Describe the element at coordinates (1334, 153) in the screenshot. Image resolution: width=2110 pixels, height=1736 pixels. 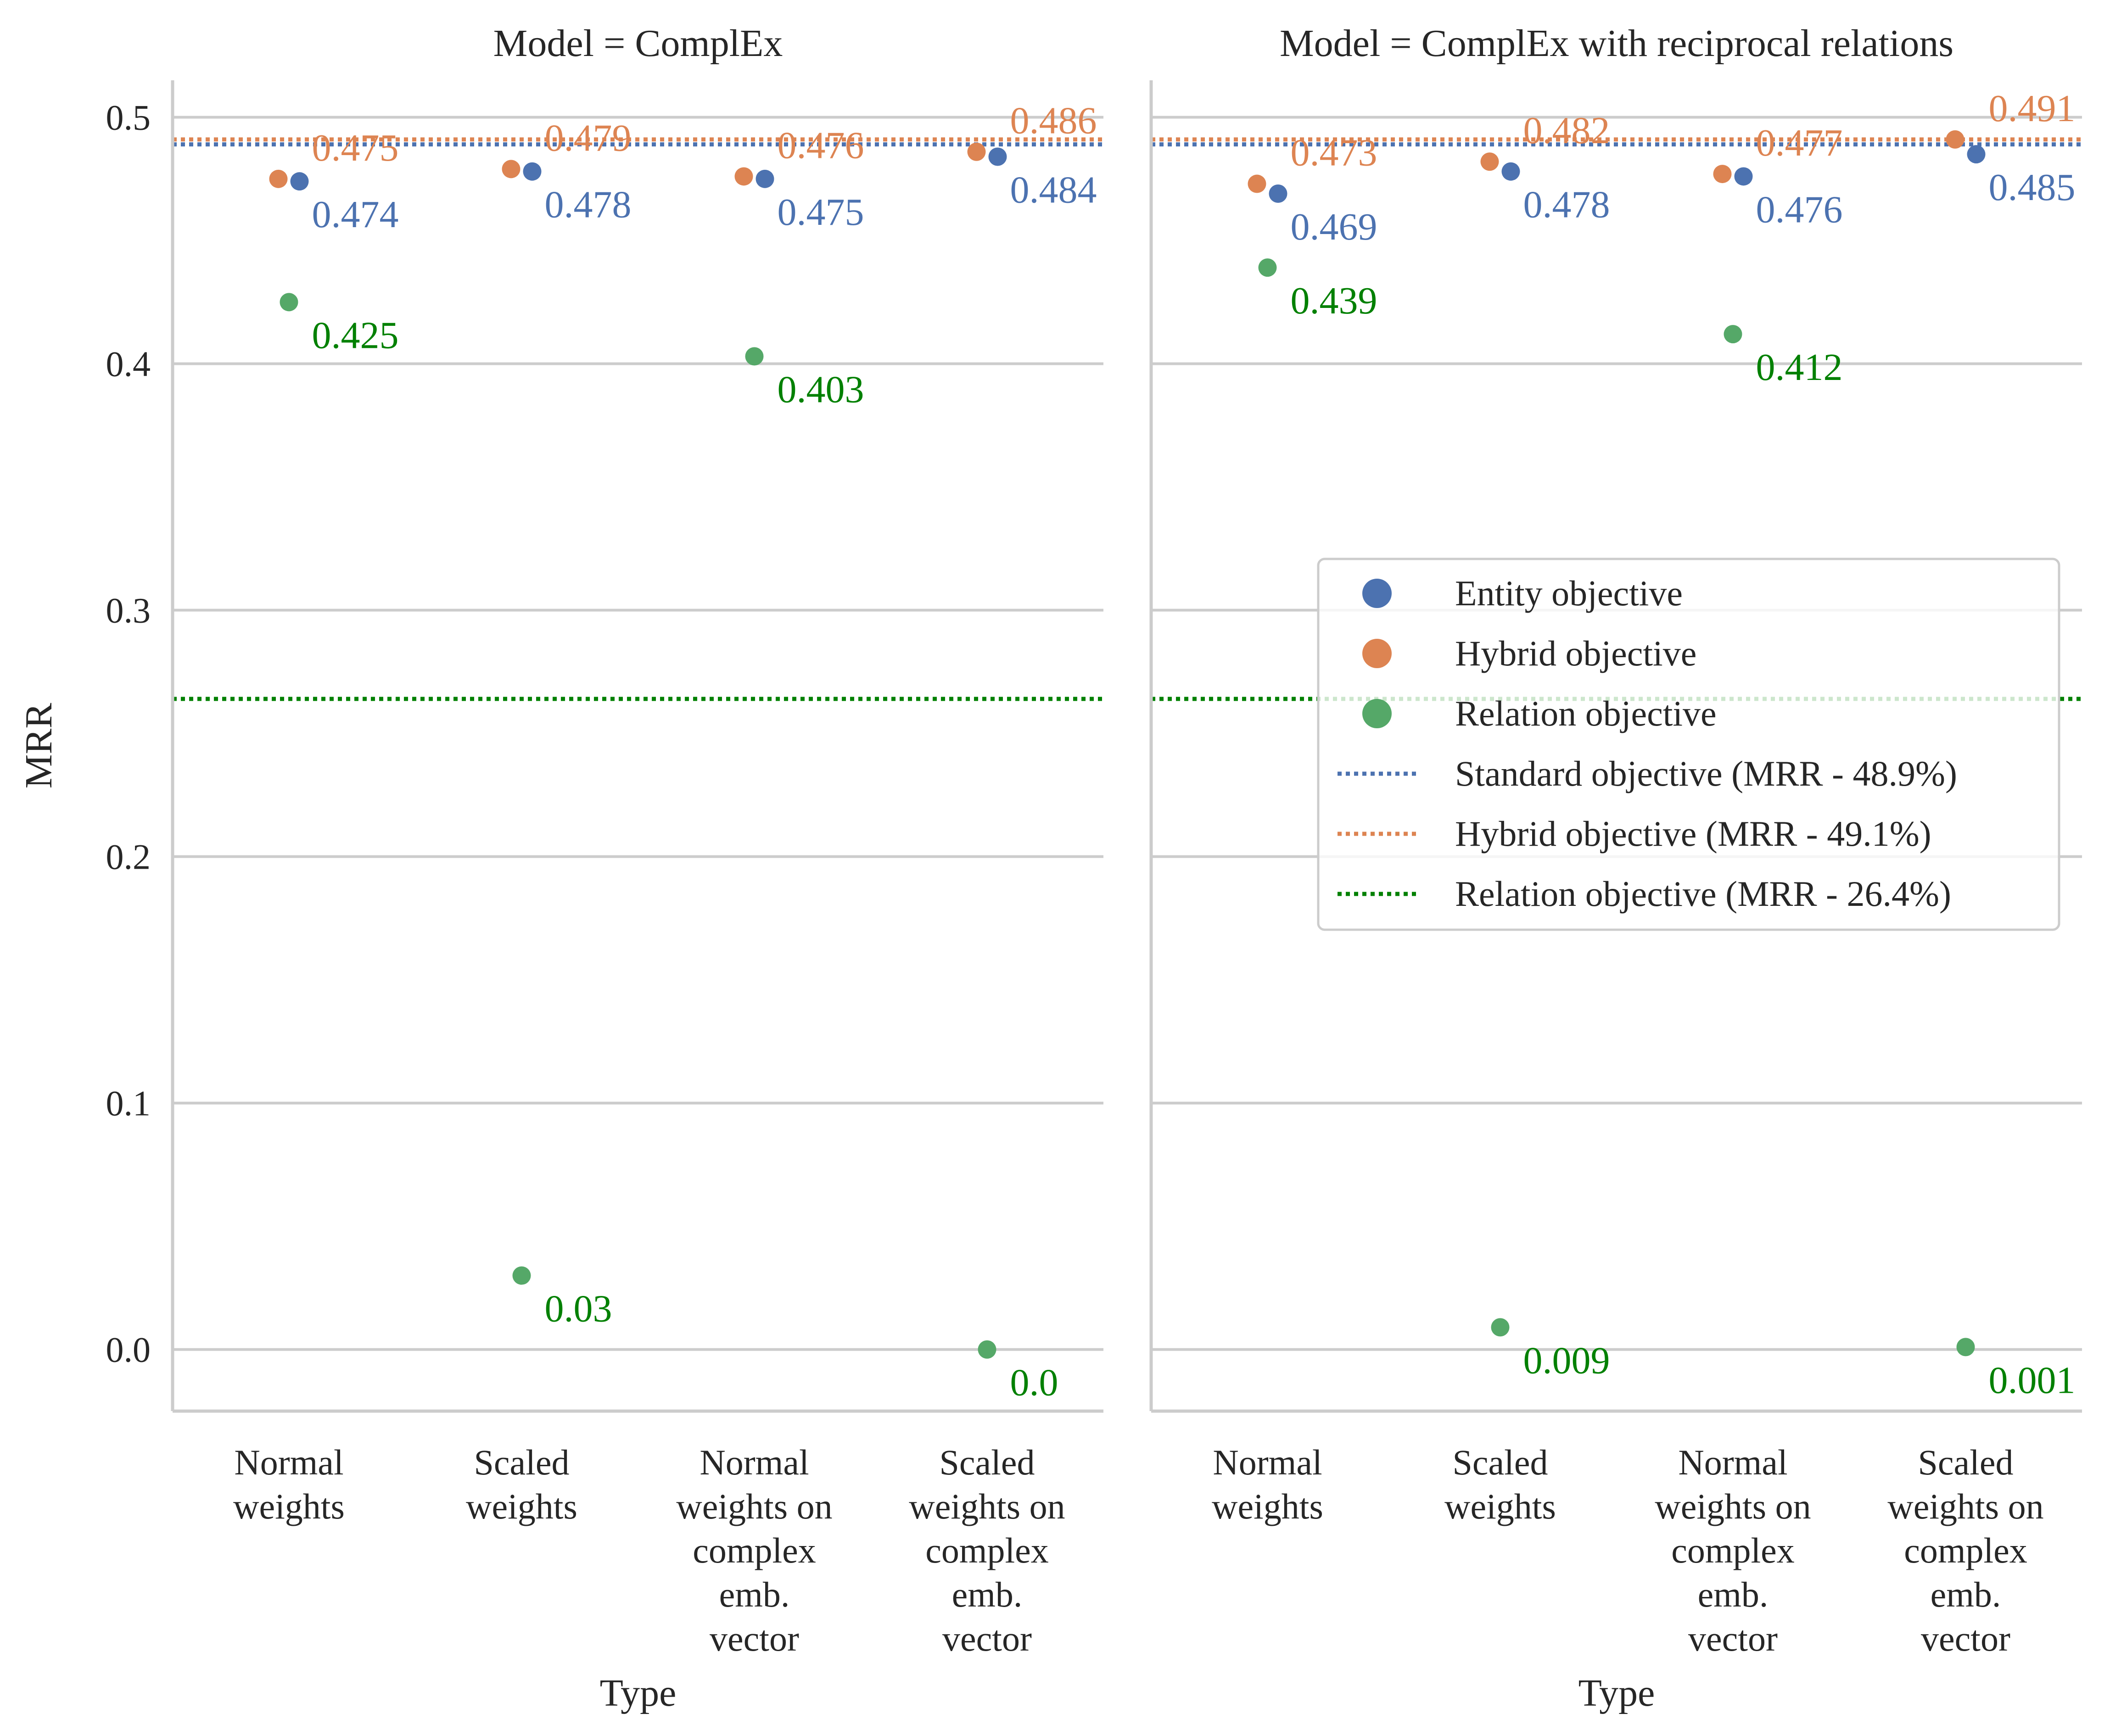
I see `hybrid-data-label: 0.473` at that location.